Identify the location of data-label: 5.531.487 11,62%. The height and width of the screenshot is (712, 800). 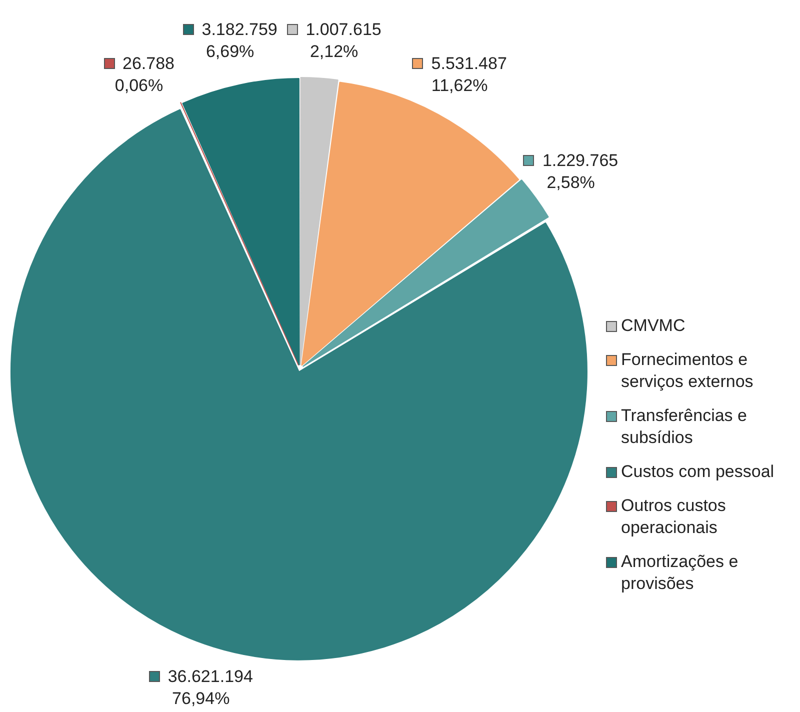
(469, 74).